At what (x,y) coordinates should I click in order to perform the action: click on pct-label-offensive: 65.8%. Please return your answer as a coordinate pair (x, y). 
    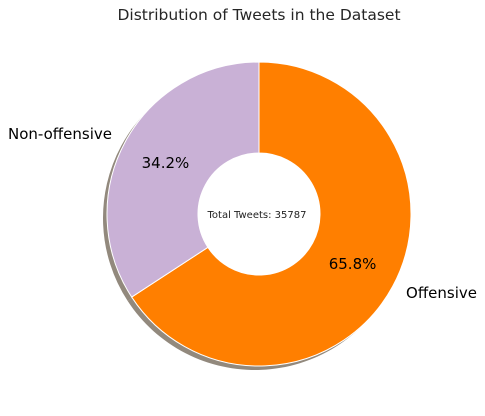
    Looking at the image, I should click on (353, 264).